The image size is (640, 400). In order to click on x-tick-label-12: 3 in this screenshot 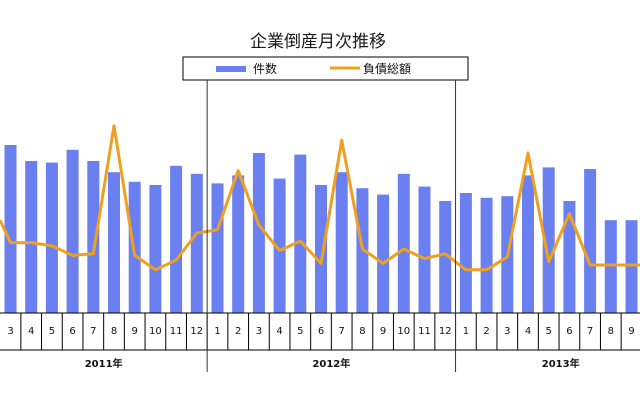, I will do `click(259, 331)`.